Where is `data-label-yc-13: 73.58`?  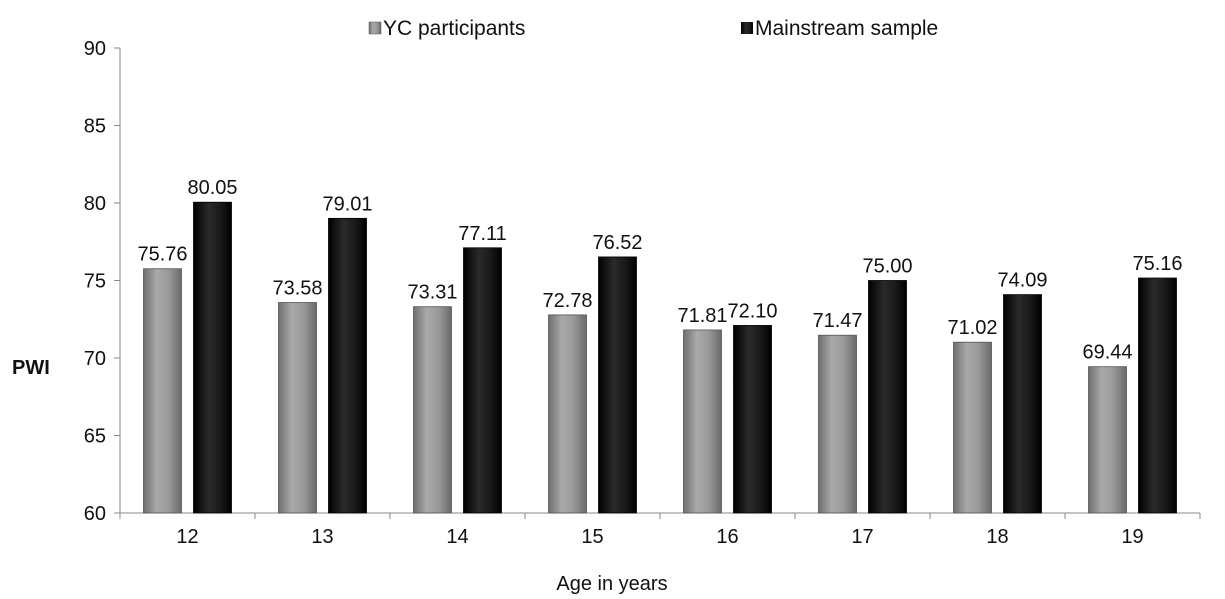
data-label-yc-13: 73.58 is located at coordinates (297, 289).